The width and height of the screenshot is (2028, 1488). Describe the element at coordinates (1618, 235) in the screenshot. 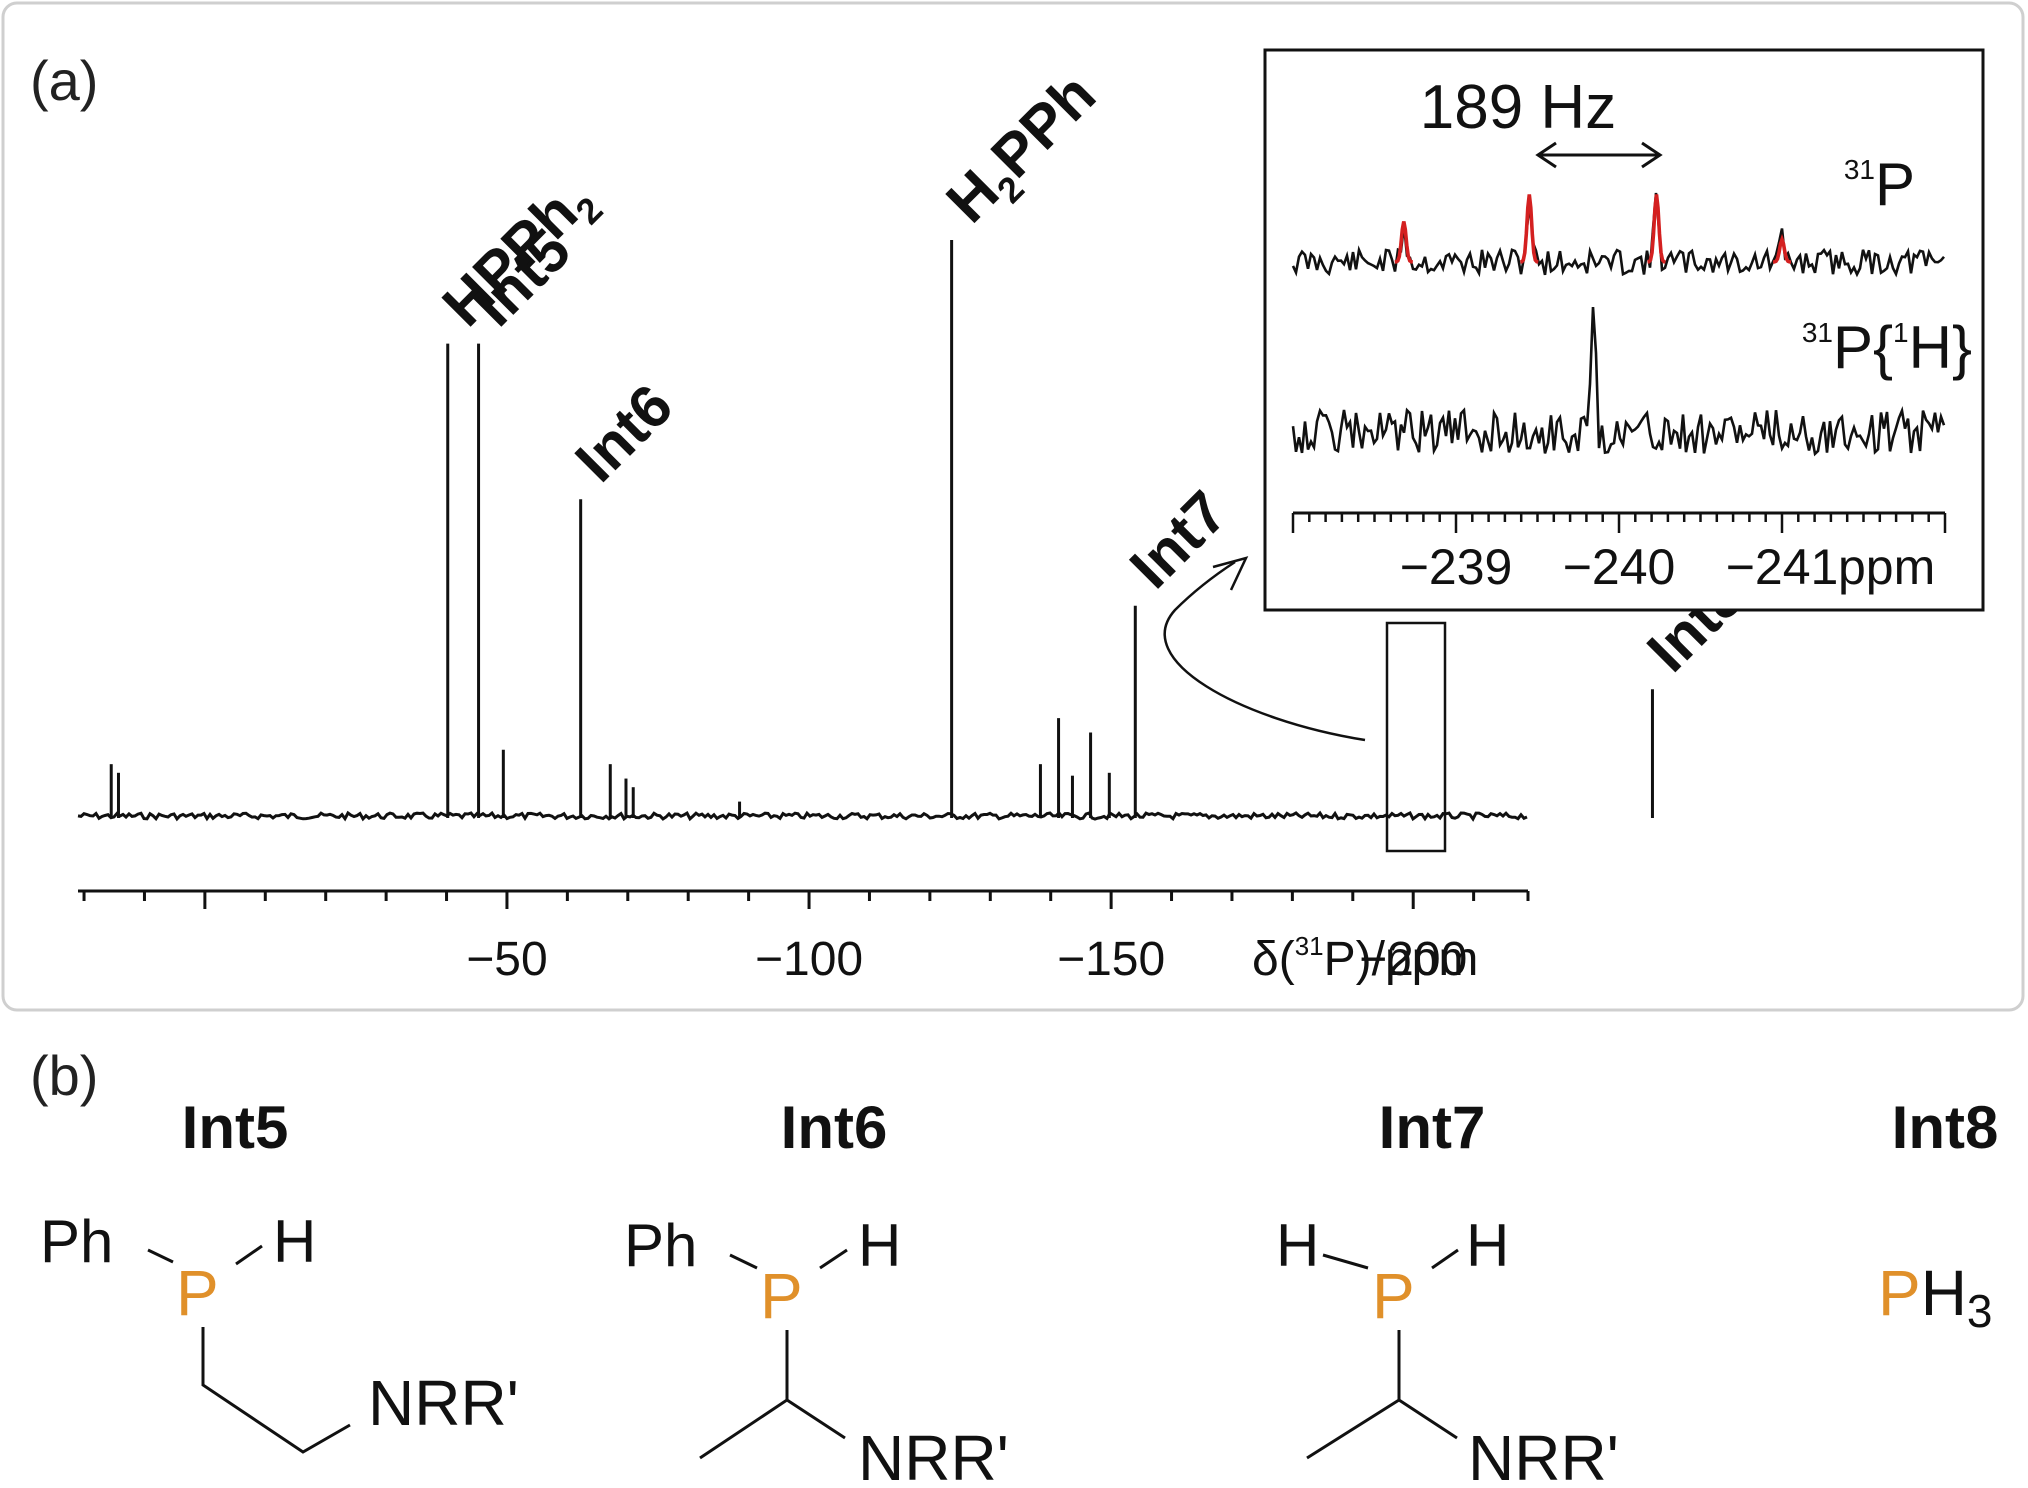

I see `inset-trace-31p` at that location.